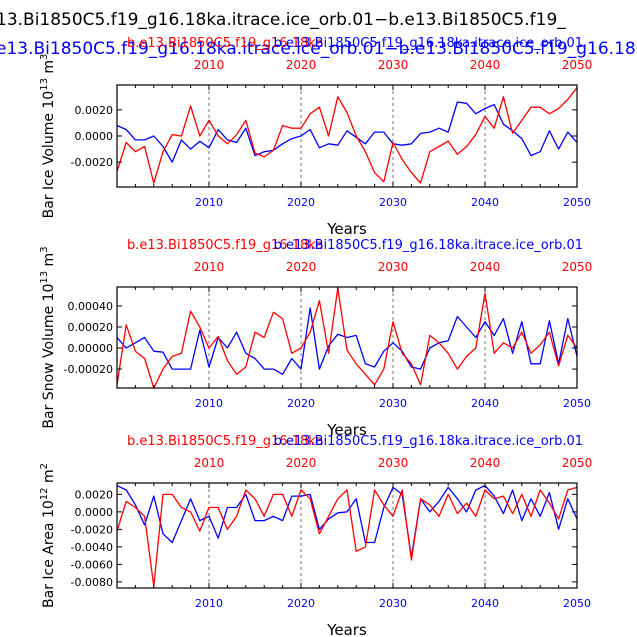 The width and height of the screenshot is (637, 637). I want to click on y-axis-label: Bar Snow Volume 1013 m3, so click(48, 337).